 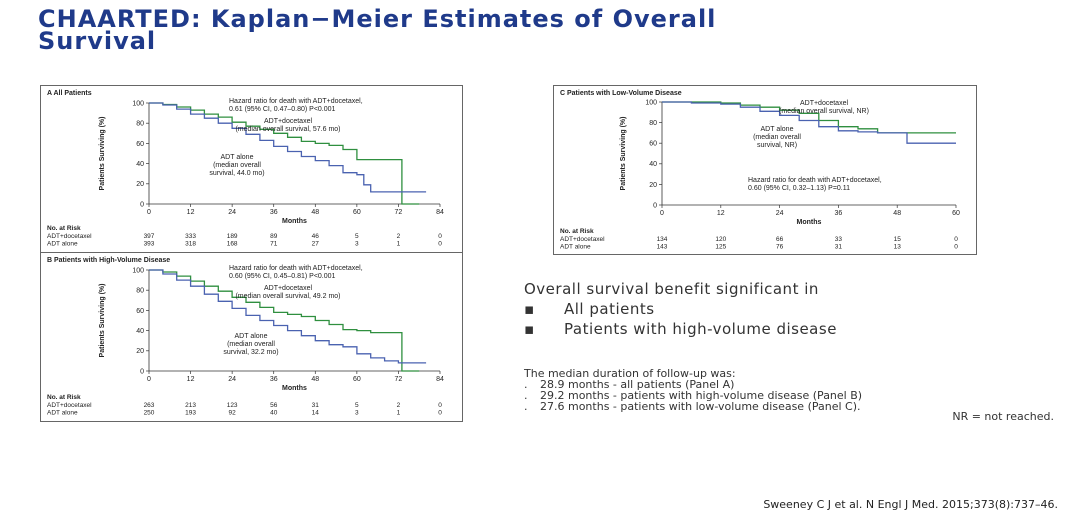 What do you see at coordinates (149, 413) in the screenshot?
I see `risk-value: 250` at bounding box center [149, 413].